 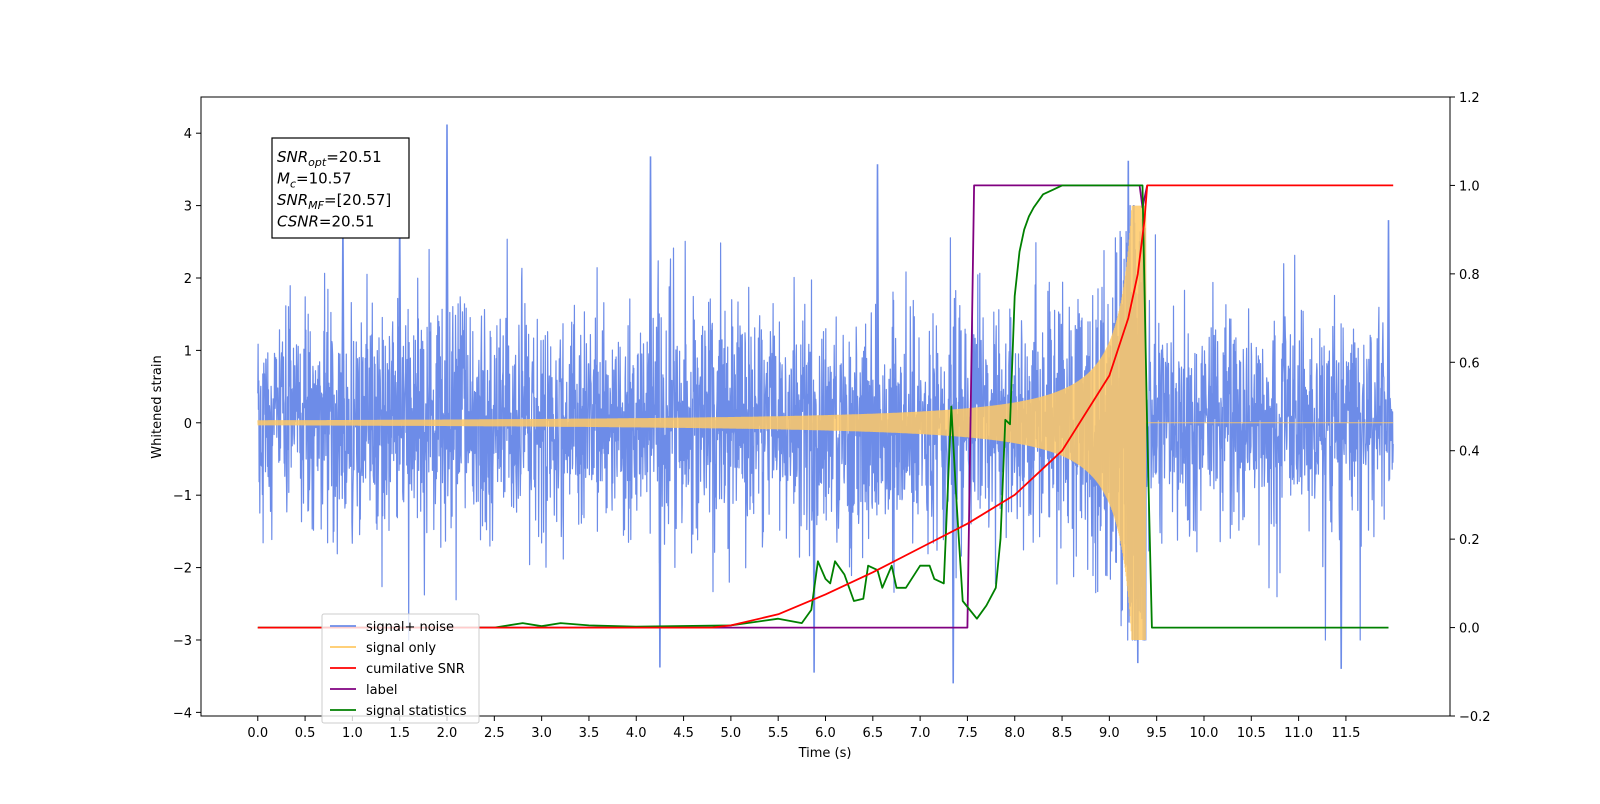 What do you see at coordinates (283, 179) in the screenshot?
I see `info-symbol: M` at bounding box center [283, 179].